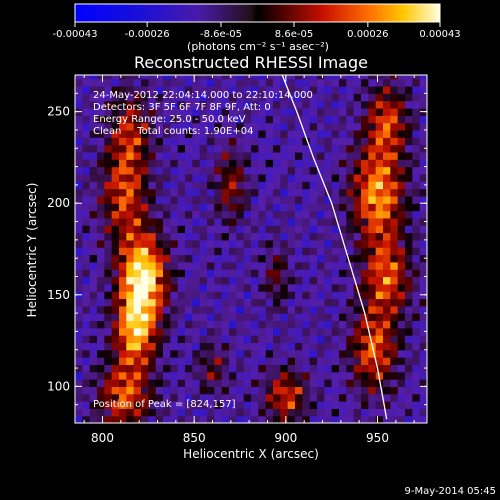 This screenshot has height=500, width=500. What do you see at coordinates (251, 62) in the screenshot?
I see `chart-title: Reconstructed RHESSI Image` at bounding box center [251, 62].